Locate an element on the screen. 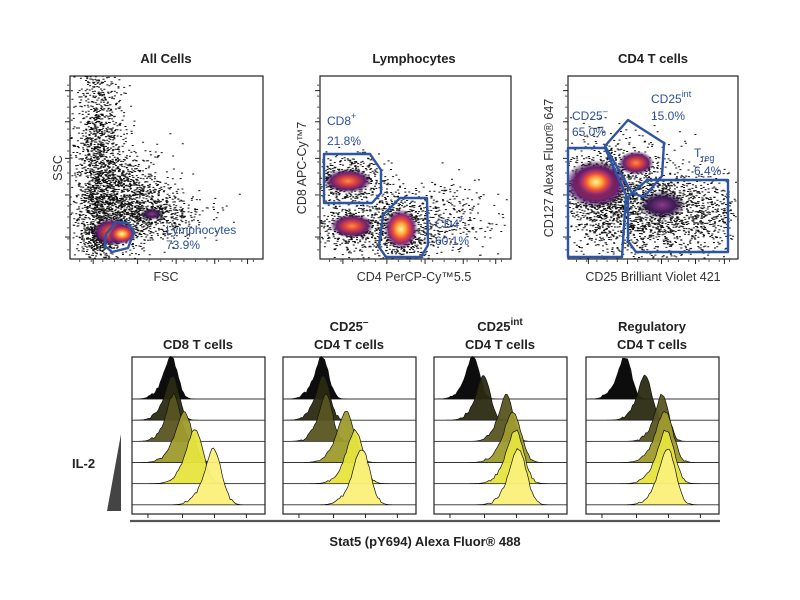 The image size is (800, 600). shared-x-axis-label: Stat5 (pY694) Alexa Fluor® 488 is located at coordinates (424, 541).